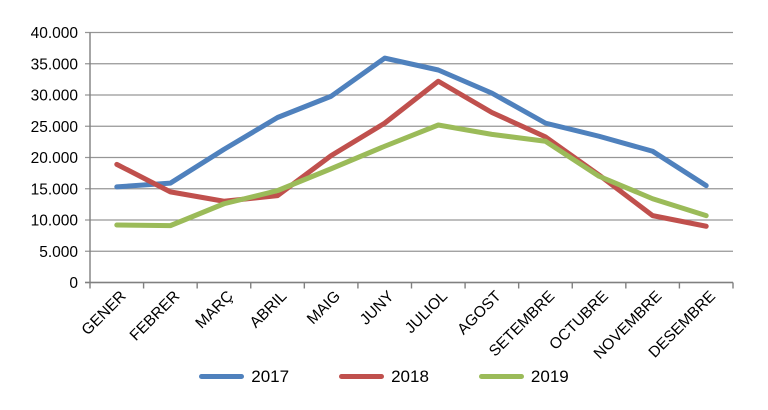 Image resolution: width=768 pixels, height=410 pixels. Describe the element at coordinates (269, 310) in the screenshot. I see `x-tick-label: ABRIL` at that location.